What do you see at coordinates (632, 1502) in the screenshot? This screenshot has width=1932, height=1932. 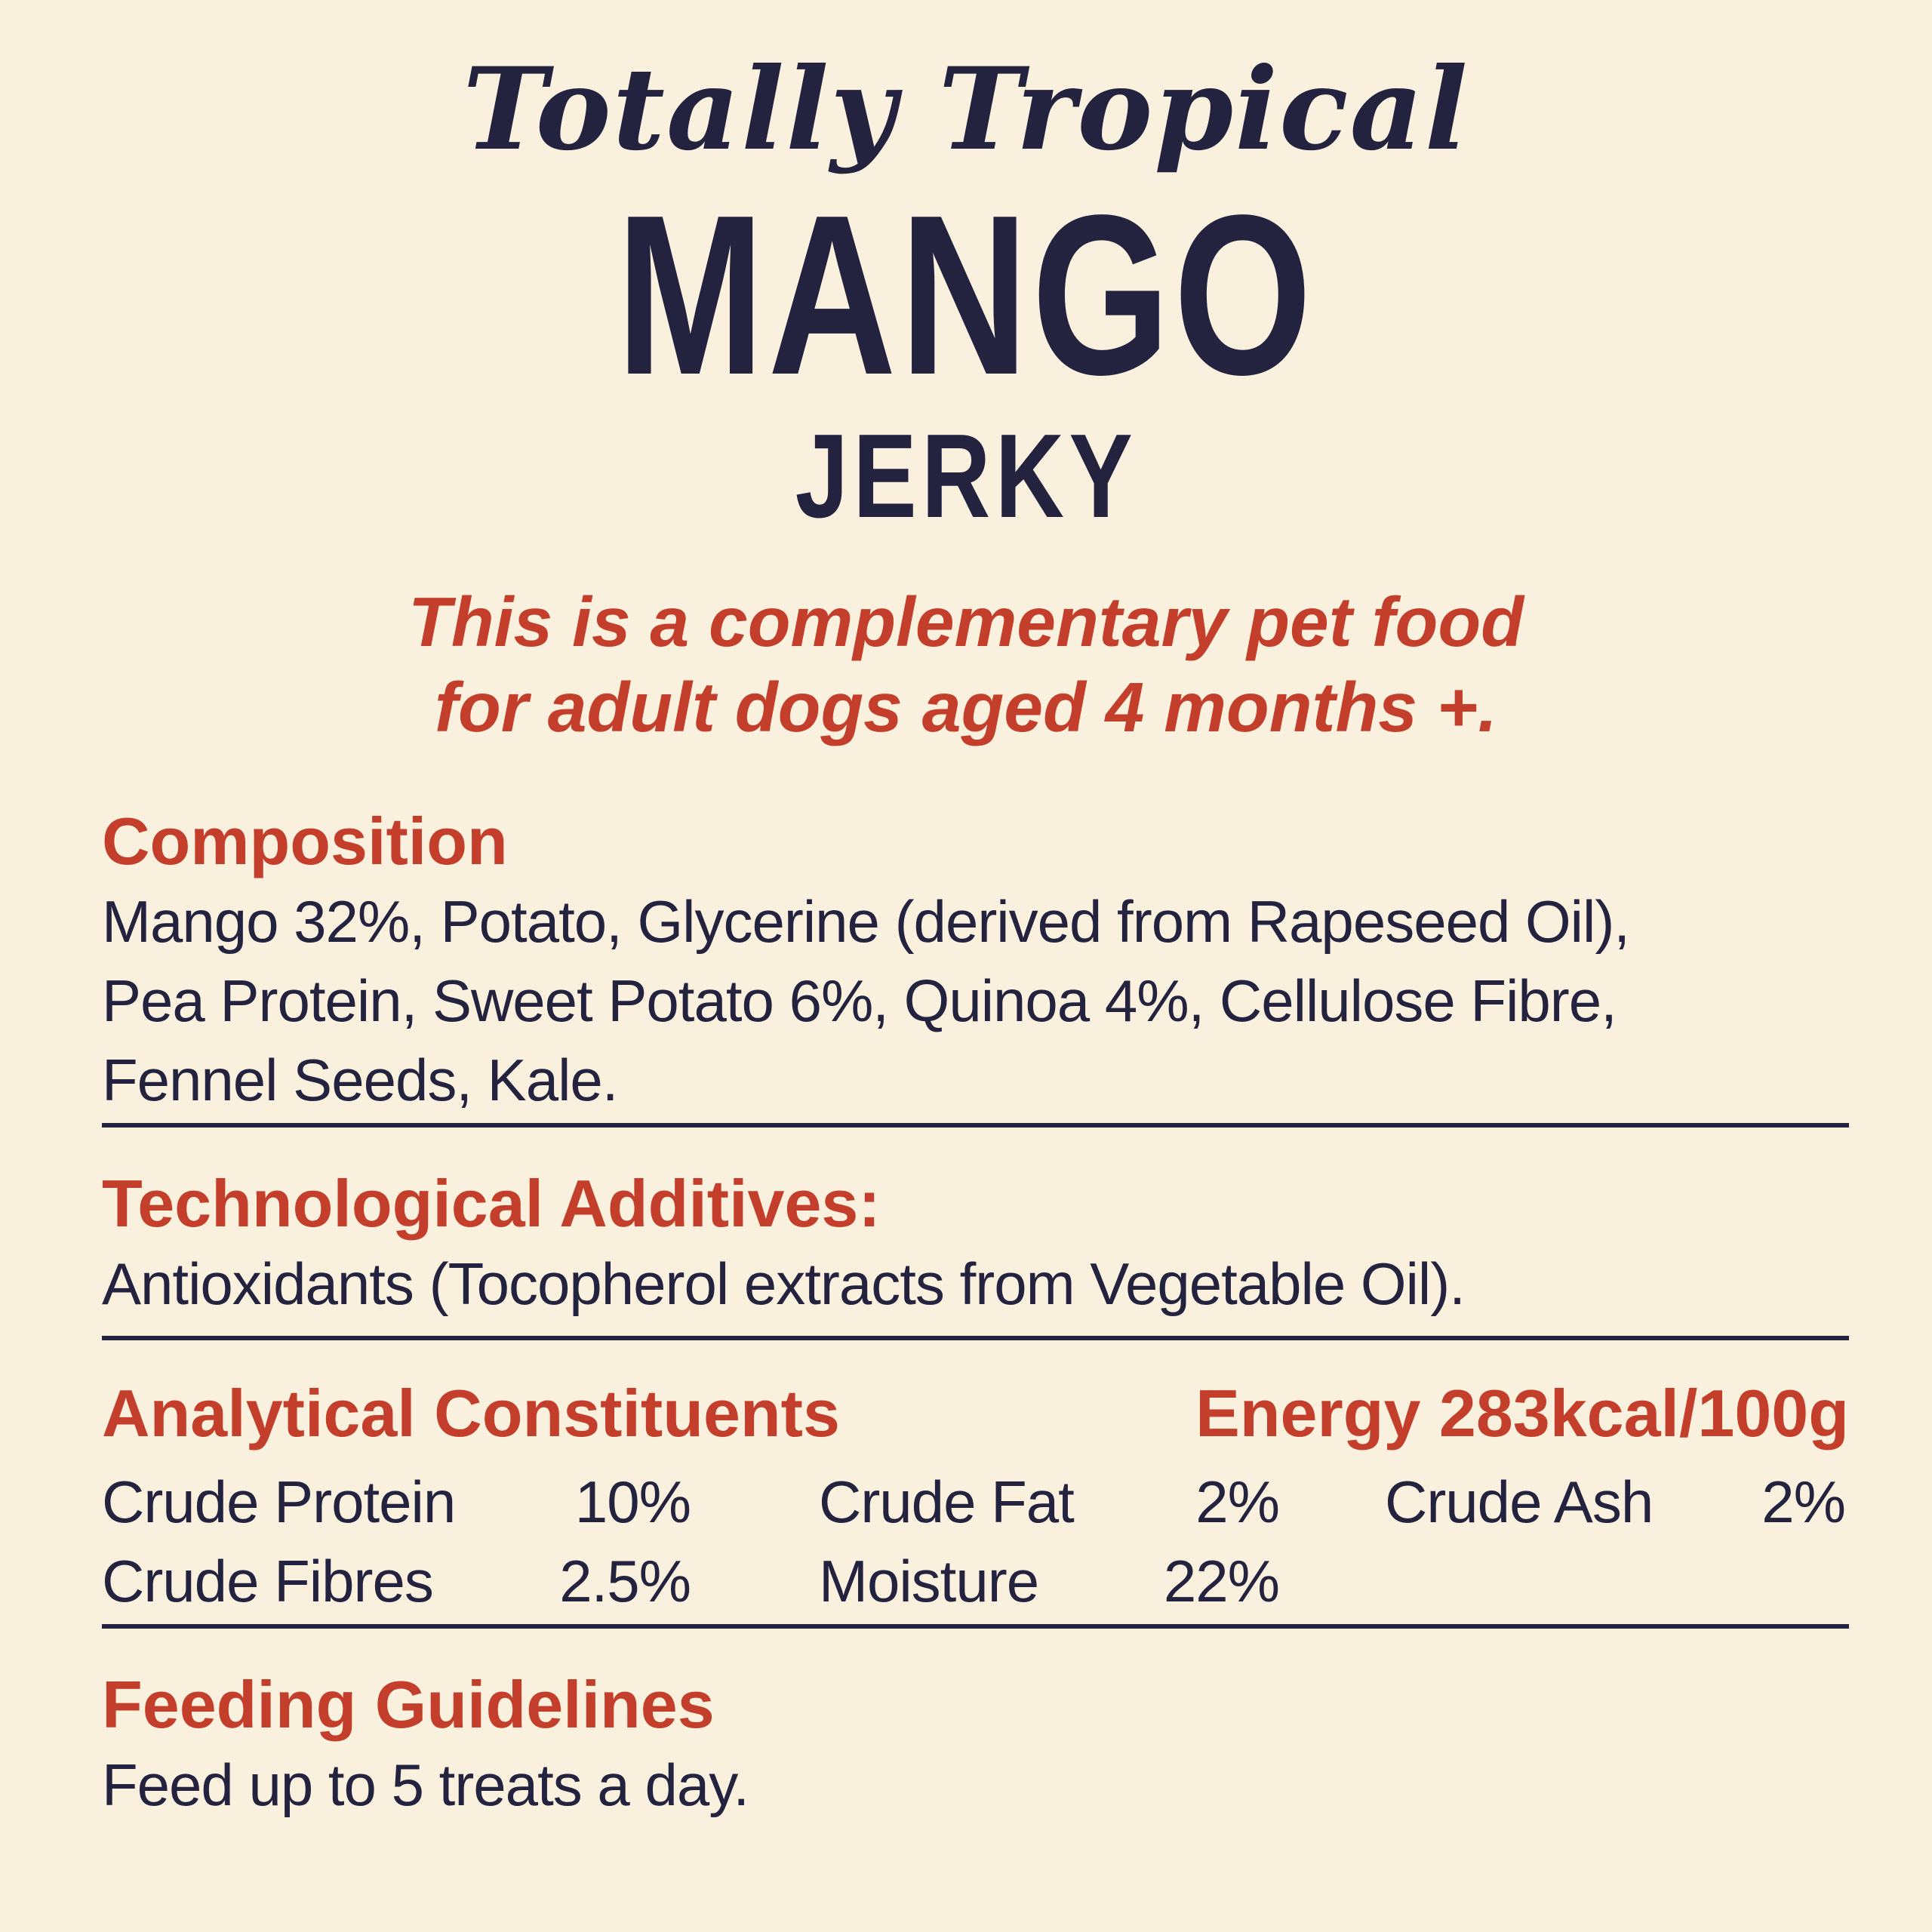 I see `constituent-value: 10%` at bounding box center [632, 1502].